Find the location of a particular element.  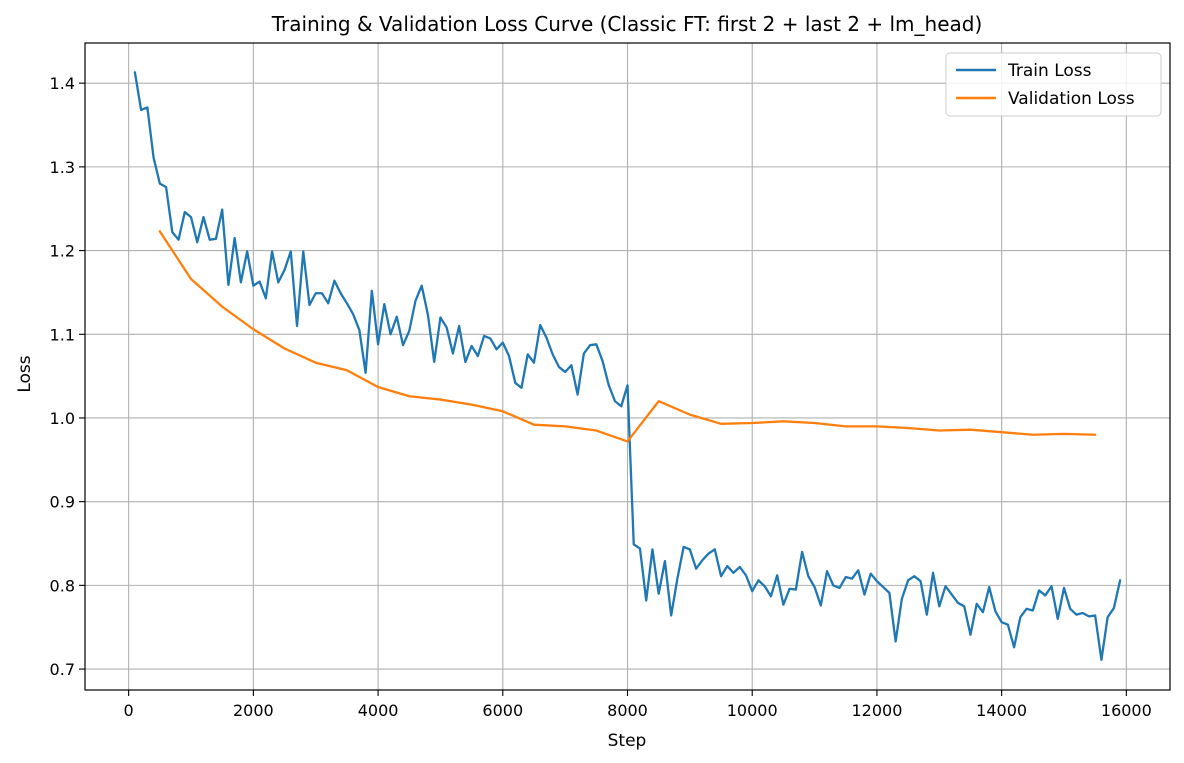

y-axis-ticks: 0.7 0.8 0.9 1.0 1.1 1.2 1.3 1.4 is located at coordinates (67, 376).